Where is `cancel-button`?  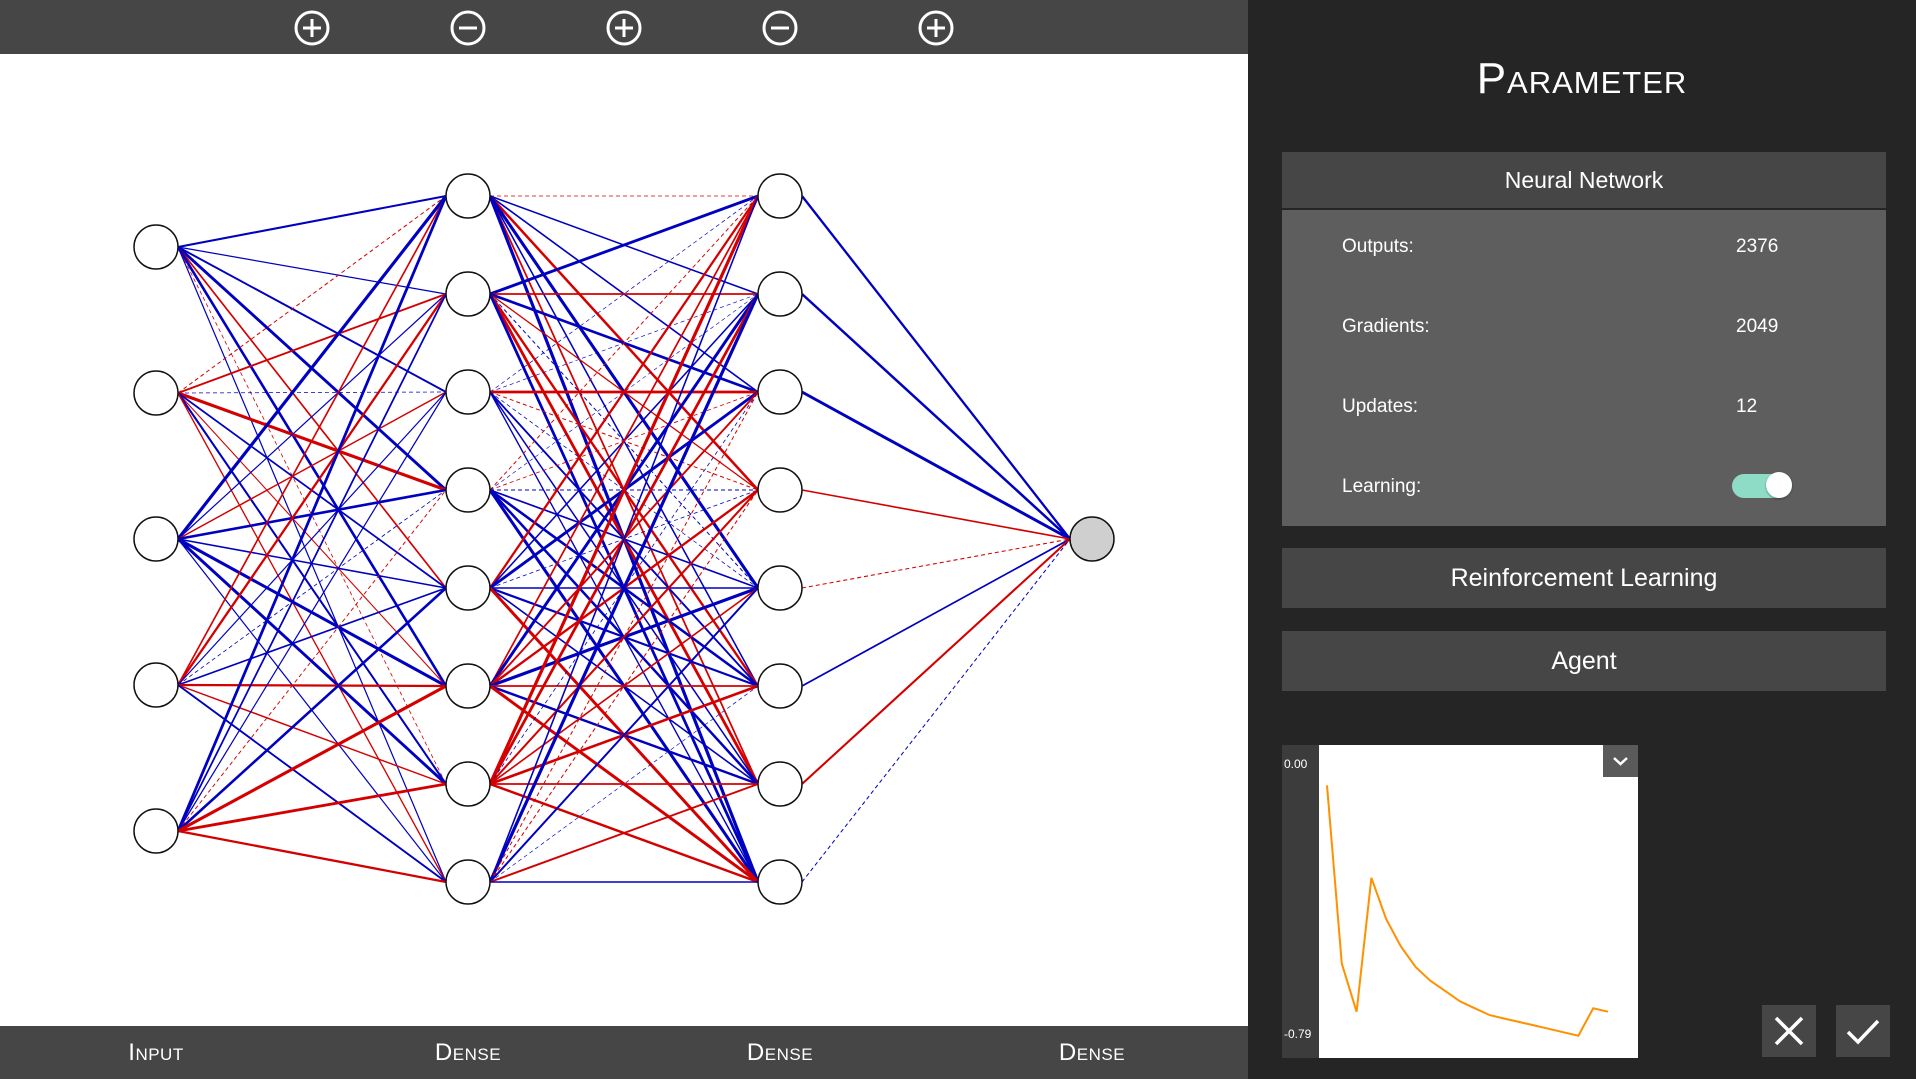
cancel-button is located at coordinates (1789, 1031).